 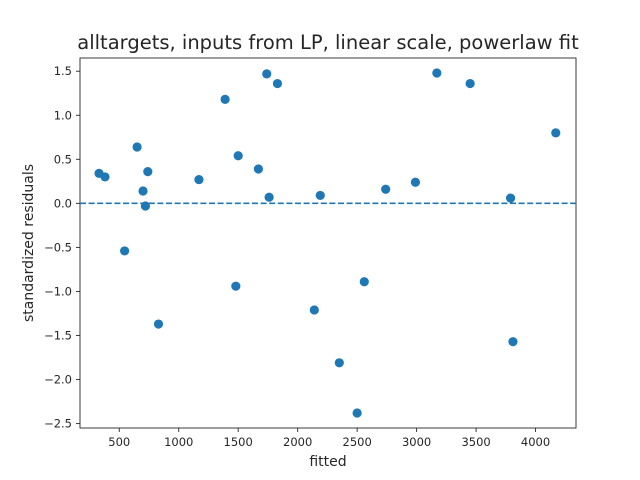 What do you see at coordinates (58, 380) in the screenshot?
I see `y-tick-label: −2.0` at bounding box center [58, 380].